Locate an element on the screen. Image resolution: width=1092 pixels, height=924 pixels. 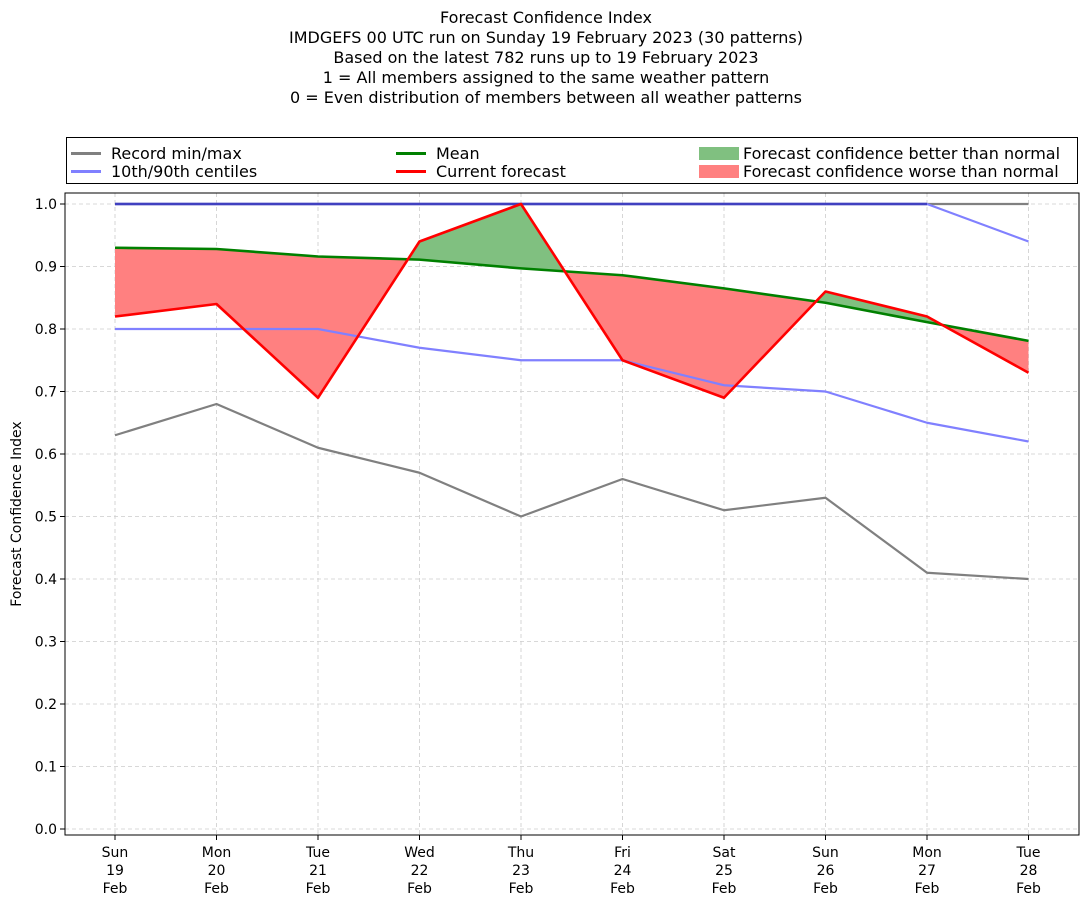
x-tick-label: Sat is located at coordinates (724, 853).